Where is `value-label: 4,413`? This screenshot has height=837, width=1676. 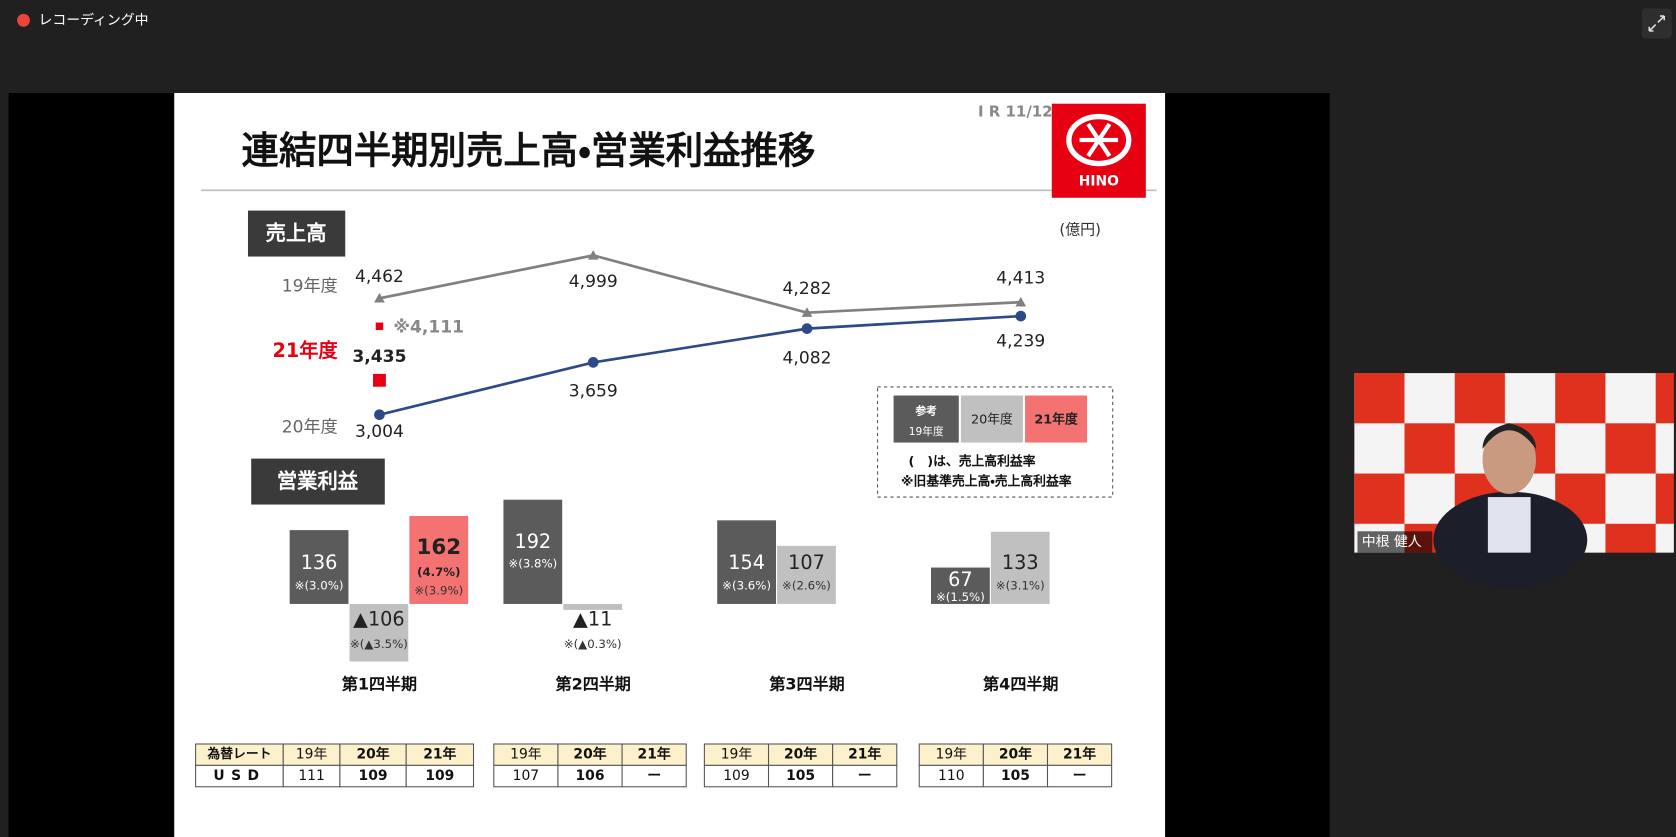 value-label: 4,413 is located at coordinates (1020, 279).